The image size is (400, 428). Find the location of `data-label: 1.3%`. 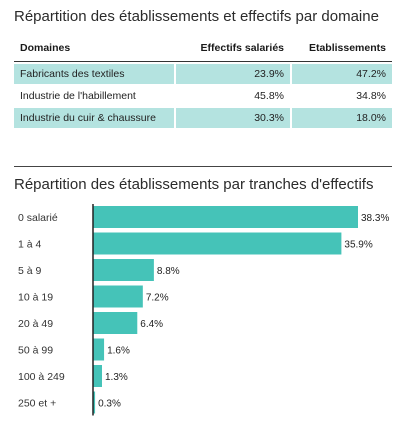

data-label: 1.3% is located at coordinates (116, 377).